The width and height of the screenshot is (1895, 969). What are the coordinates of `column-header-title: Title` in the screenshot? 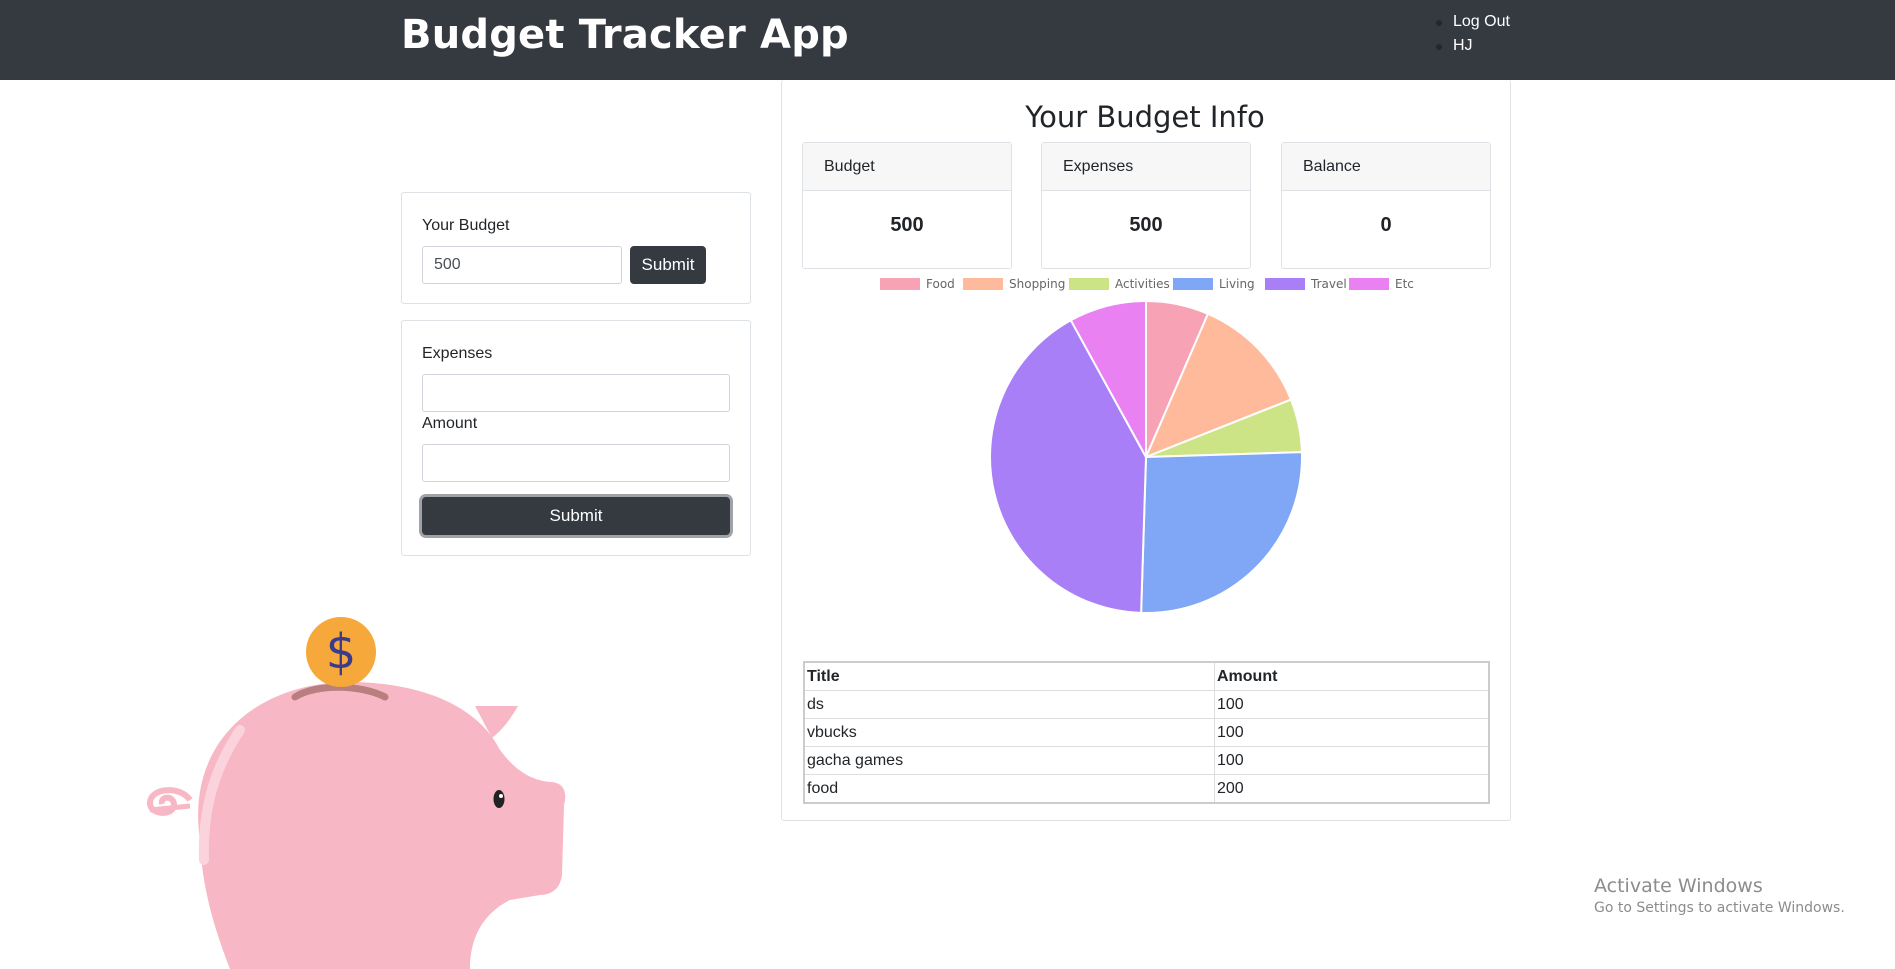 It's located at (1009, 676).